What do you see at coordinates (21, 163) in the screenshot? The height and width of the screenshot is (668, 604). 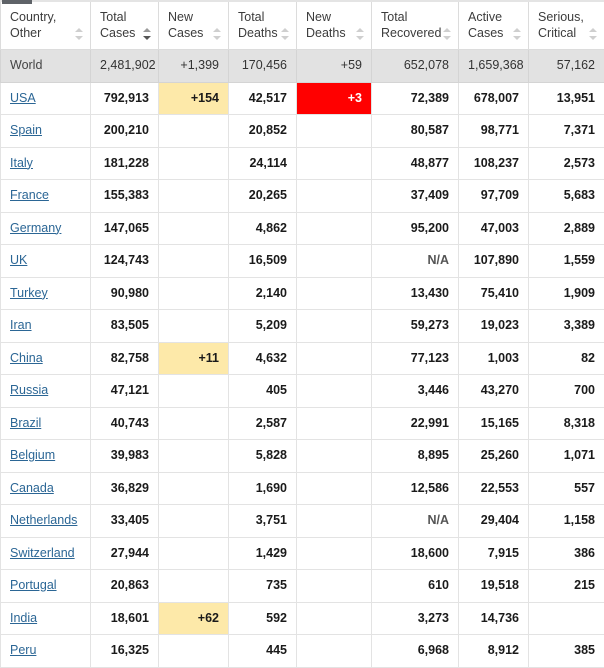 I see `country-link: Italy` at bounding box center [21, 163].